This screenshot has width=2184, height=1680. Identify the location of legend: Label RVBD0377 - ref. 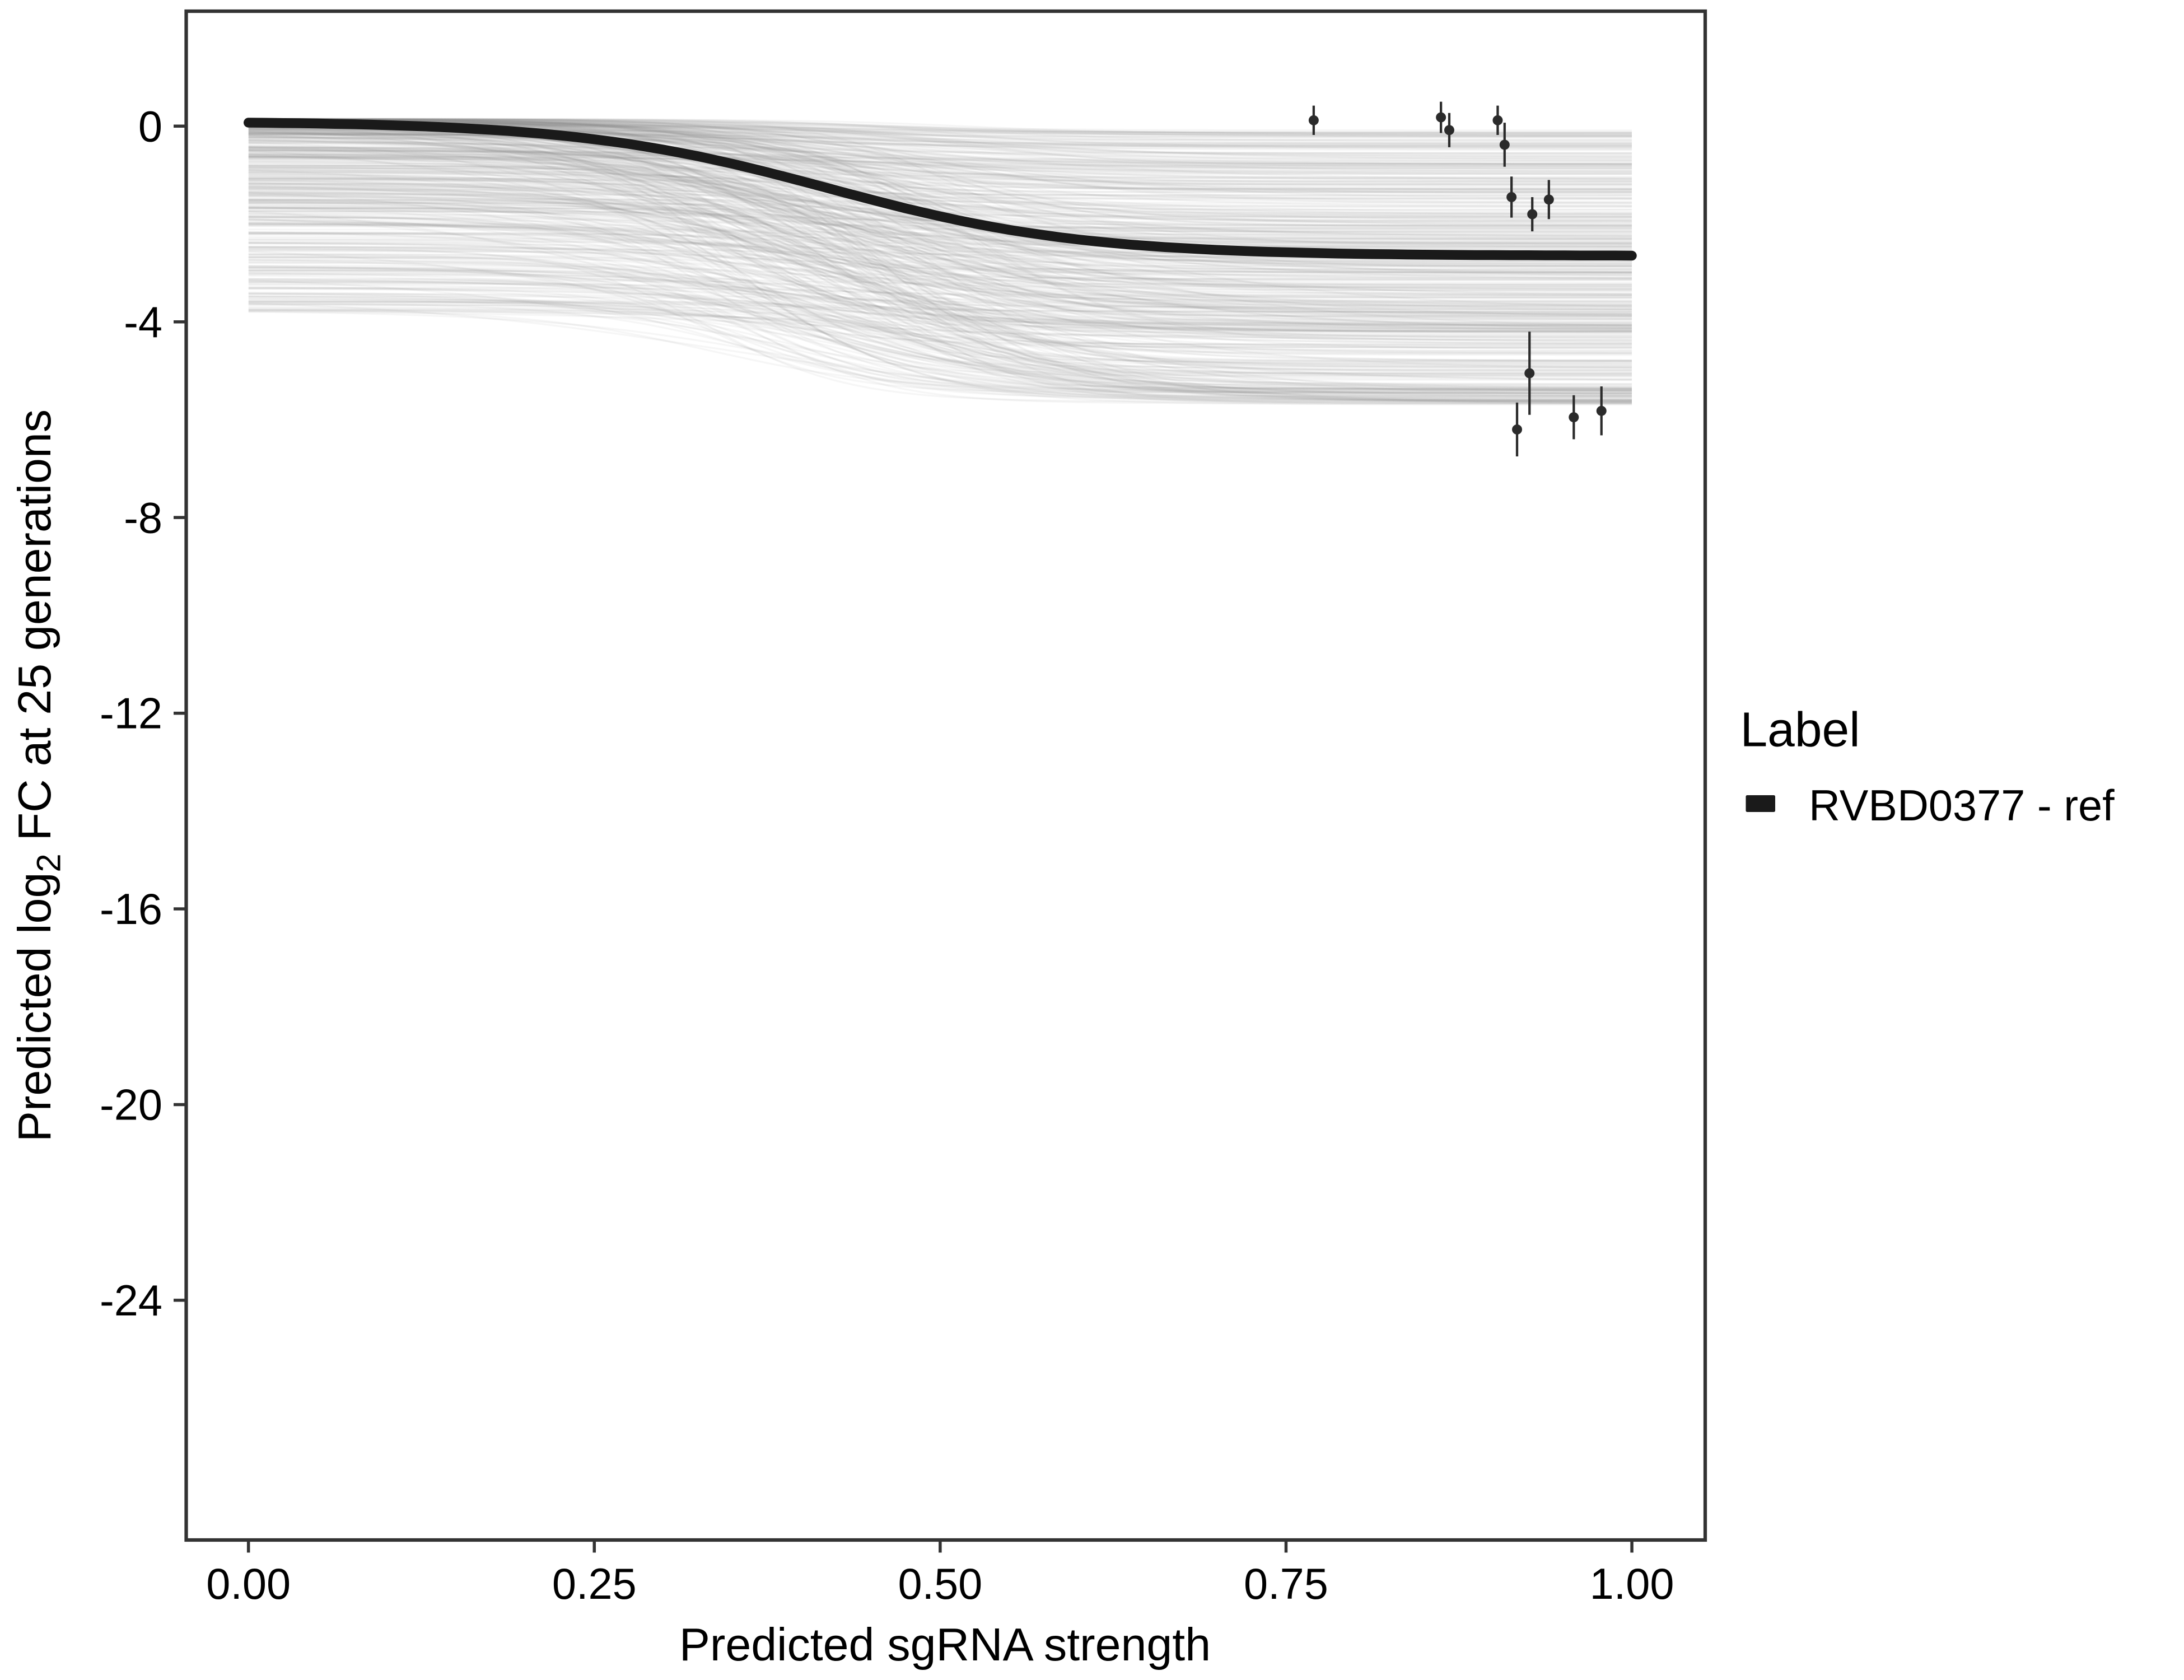
(1928, 766).